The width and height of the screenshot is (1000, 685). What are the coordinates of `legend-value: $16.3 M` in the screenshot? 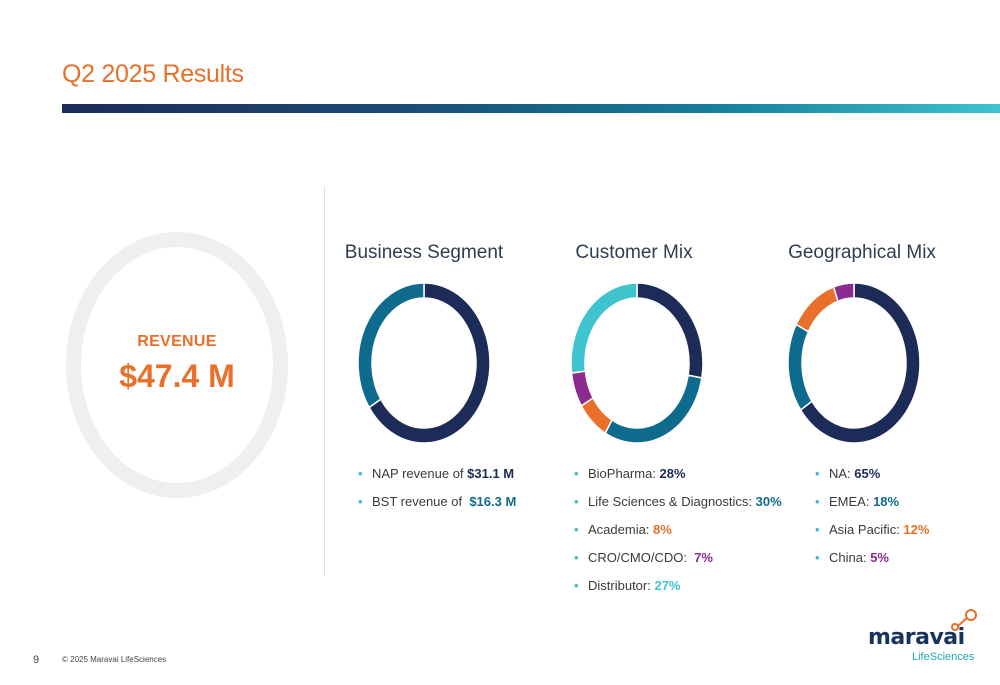 It's located at (493, 501).